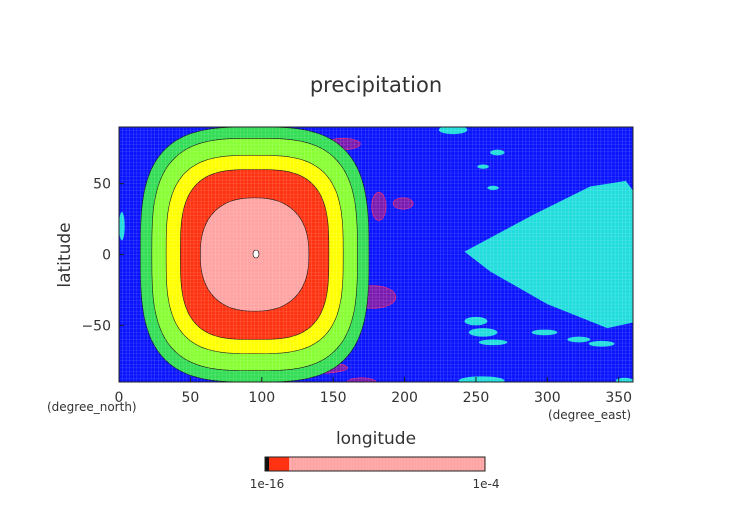 The width and height of the screenshot is (752, 532). What do you see at coordinates (92, 407) in the screenshot?
I see `y-unit-label: (degree_north)` at bounding box center [92, 407].